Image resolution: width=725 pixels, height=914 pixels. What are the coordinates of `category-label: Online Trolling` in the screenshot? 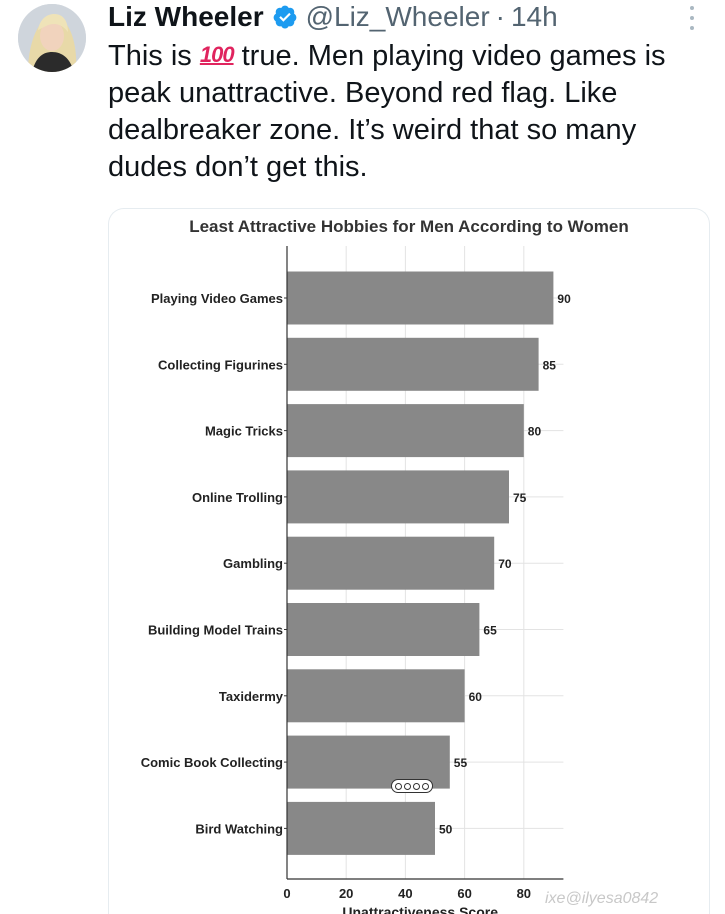 It's located at (237, 497).